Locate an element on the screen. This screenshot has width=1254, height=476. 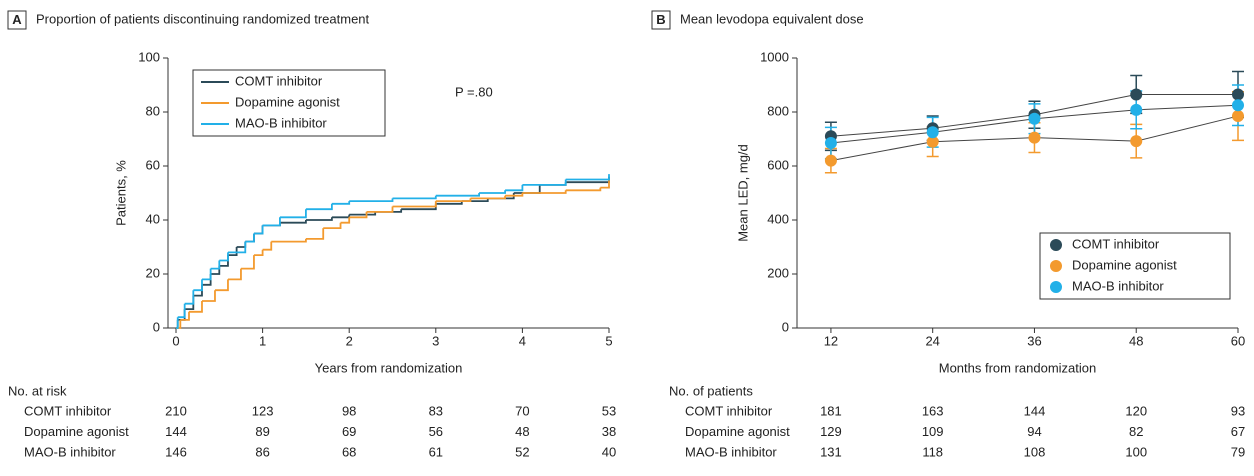
risk-value: 86 is located at coordinates (262, 451).